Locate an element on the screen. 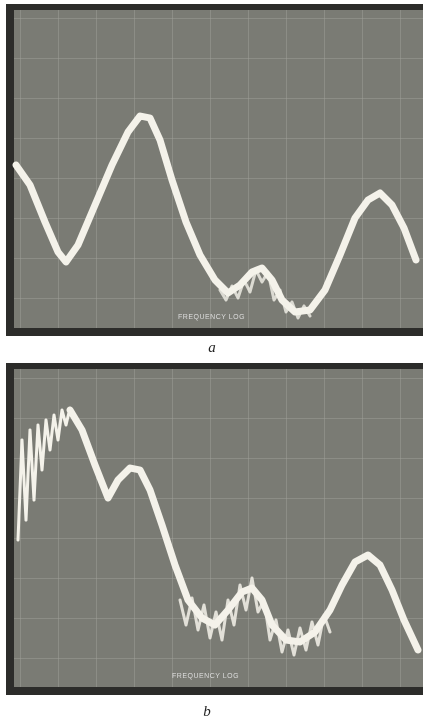  caption: b is located at coordinates (207, 712).